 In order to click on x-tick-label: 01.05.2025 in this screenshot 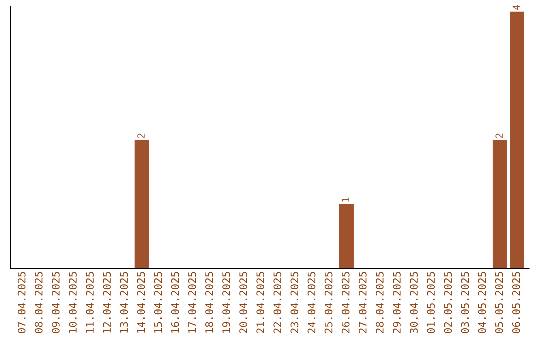, I will do `click(431, 303)`.